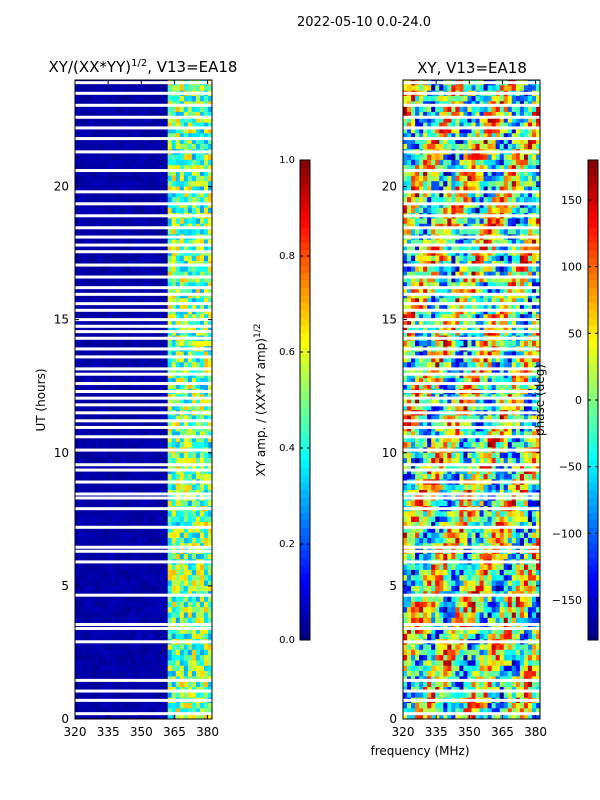  Describe the element at coordinates (143, 595) in the screenshot. I see `flagged-row` at that location.